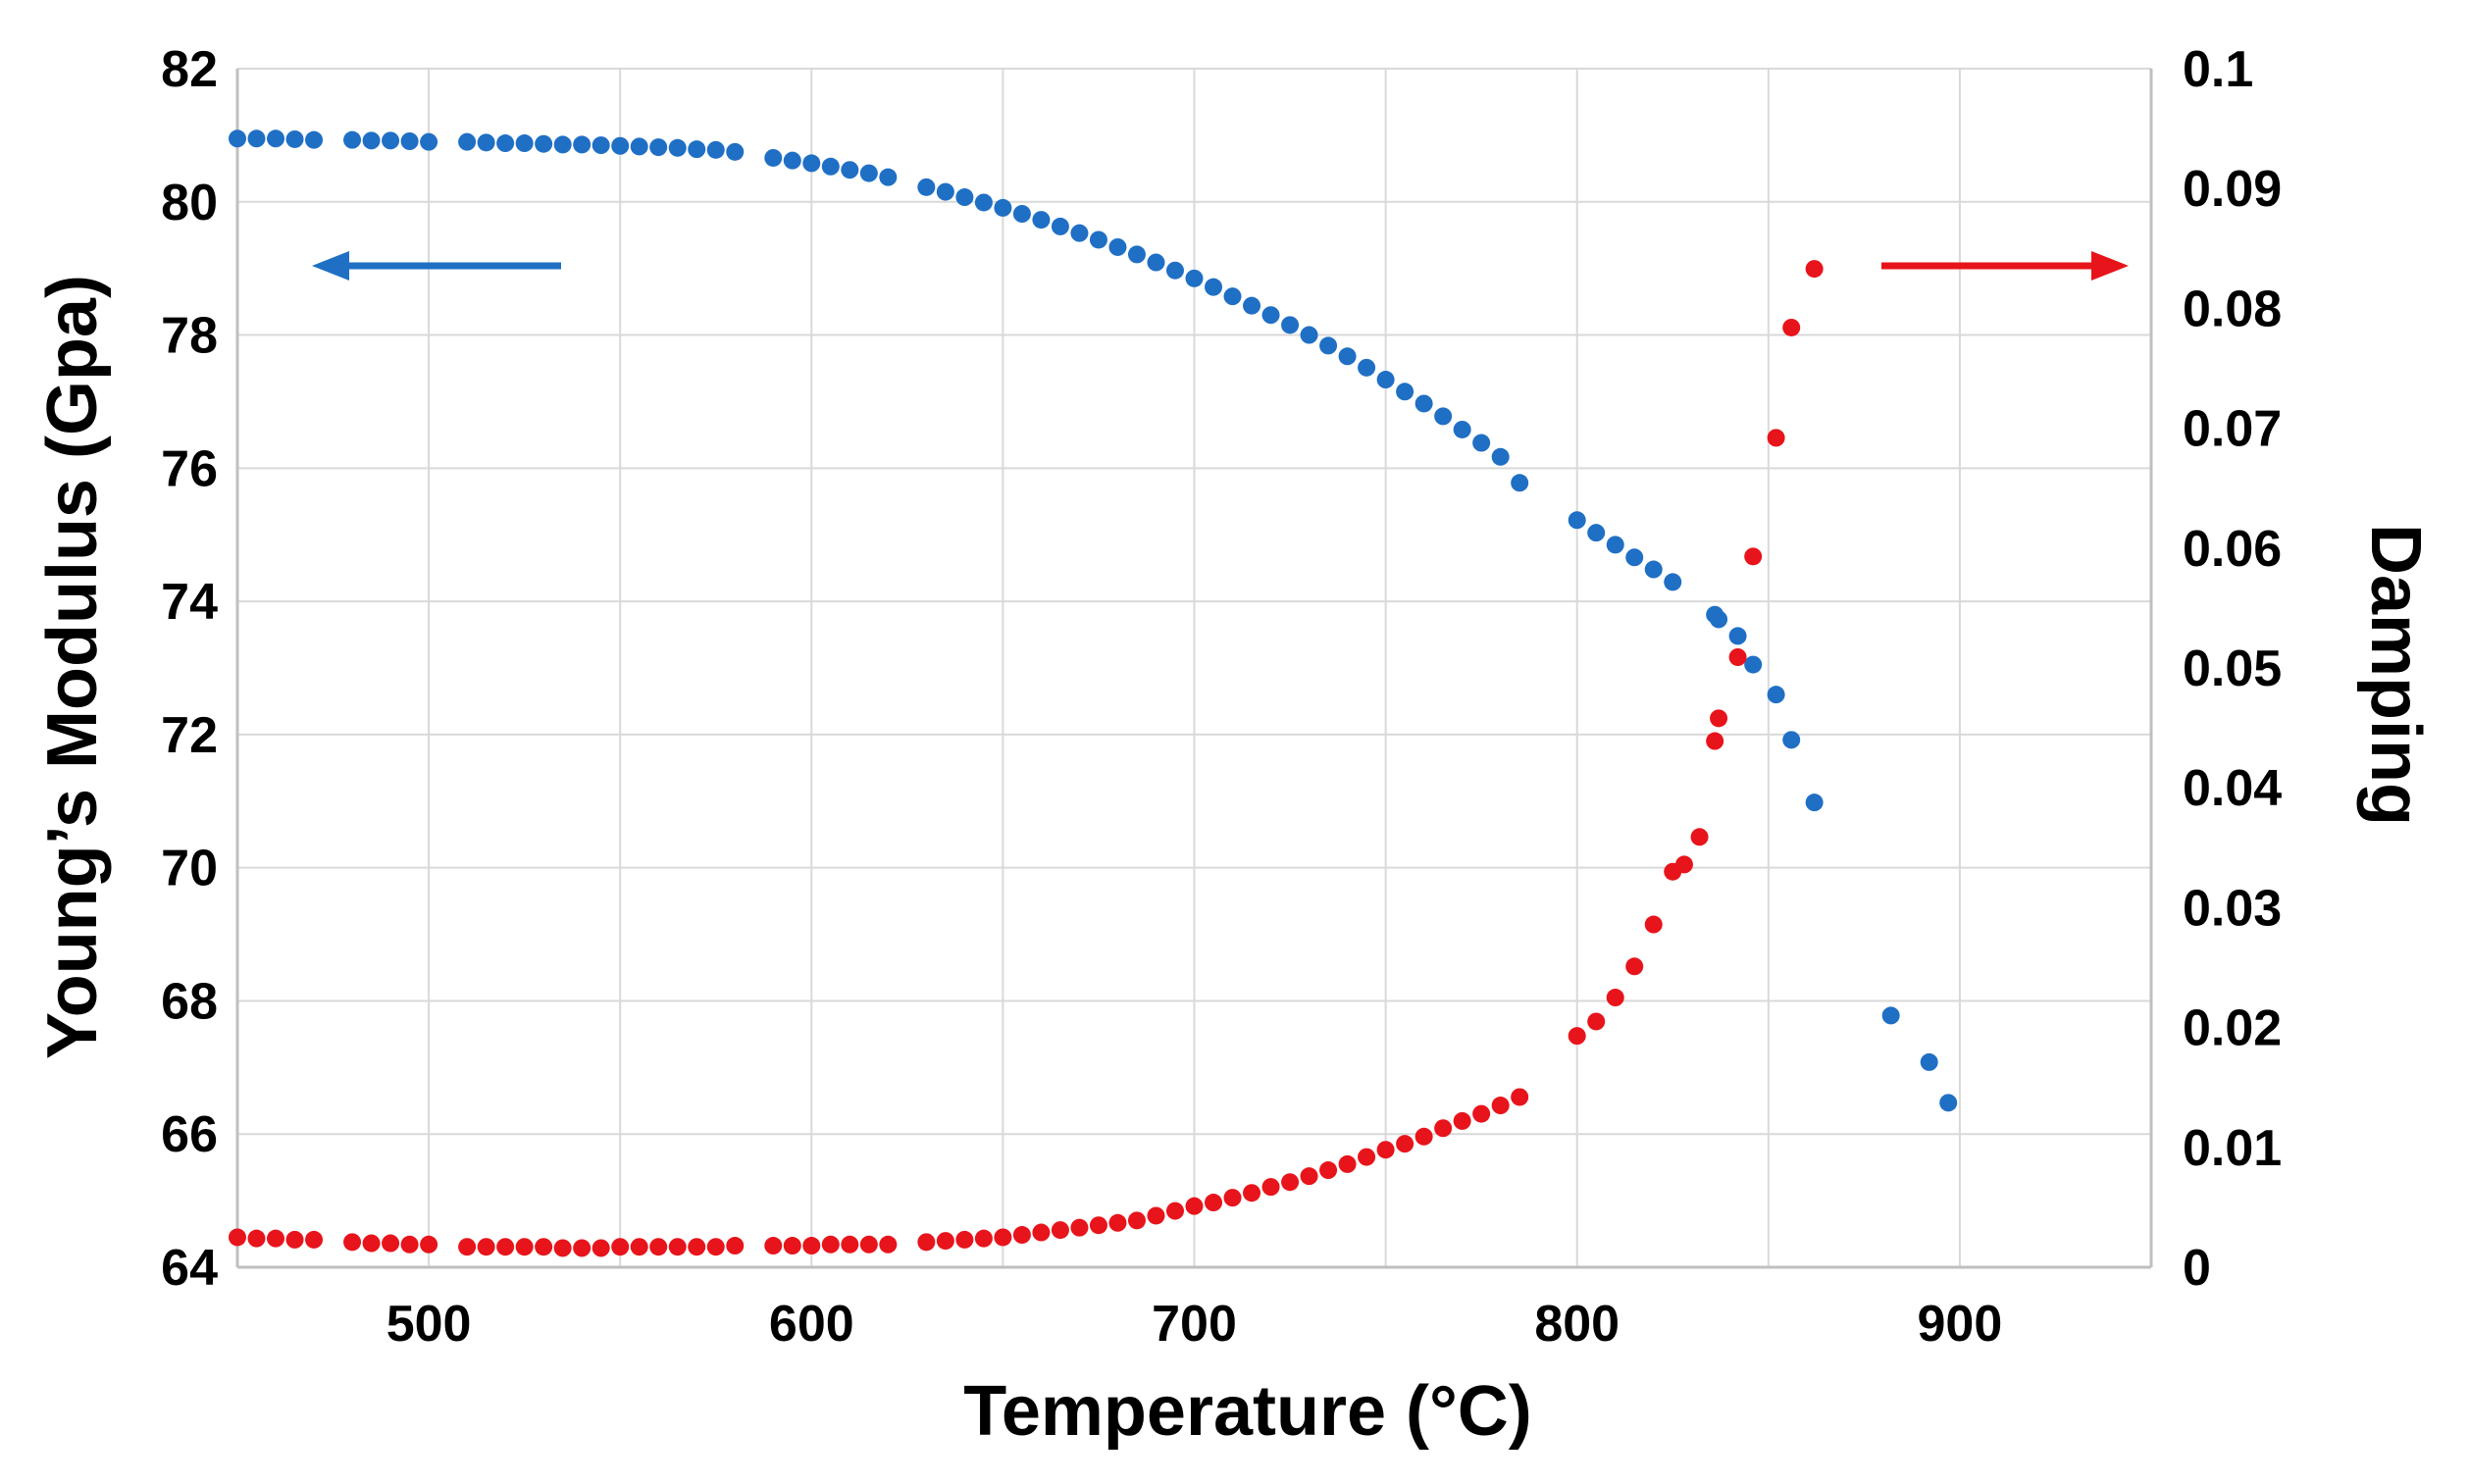  Describe the element at coordinates (2232, 789) in the screenshot. I see `right-tick-label: 0.04` at that location.